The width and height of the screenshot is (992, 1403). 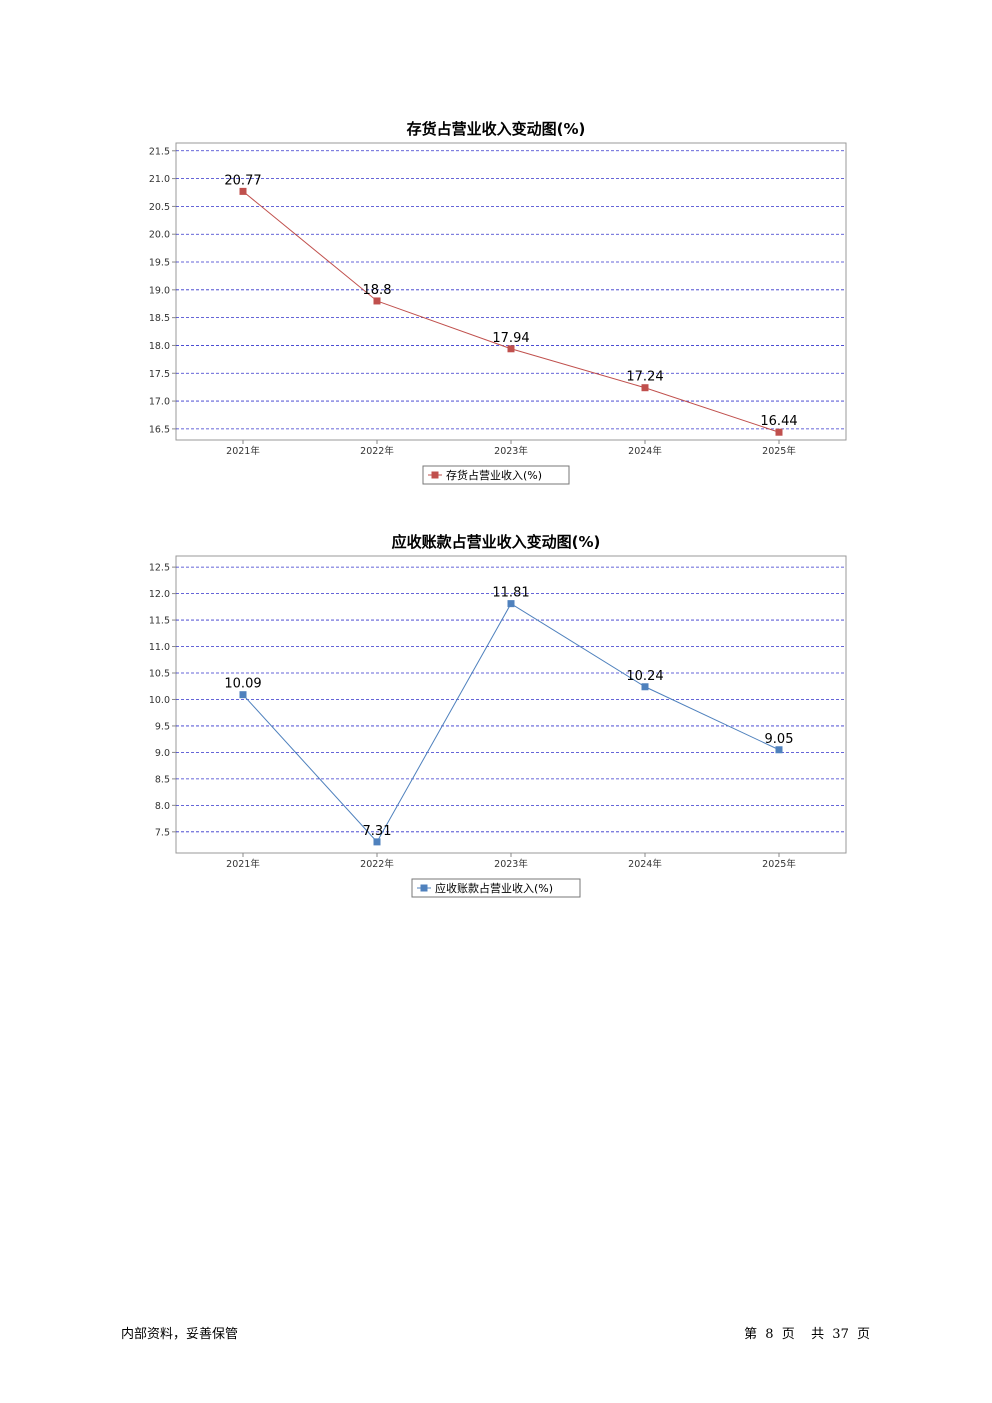 I want to click on y-tick-label: 8.0, so click(x=162, y=806).